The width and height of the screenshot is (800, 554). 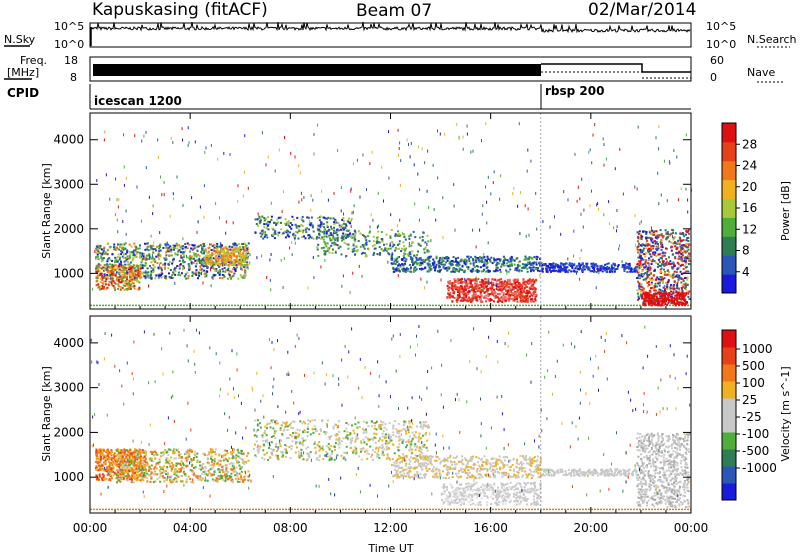 What do you see at coordinates (616, 68) in the screenshot?
I see `nave-line` at bounding box center [616, 68].